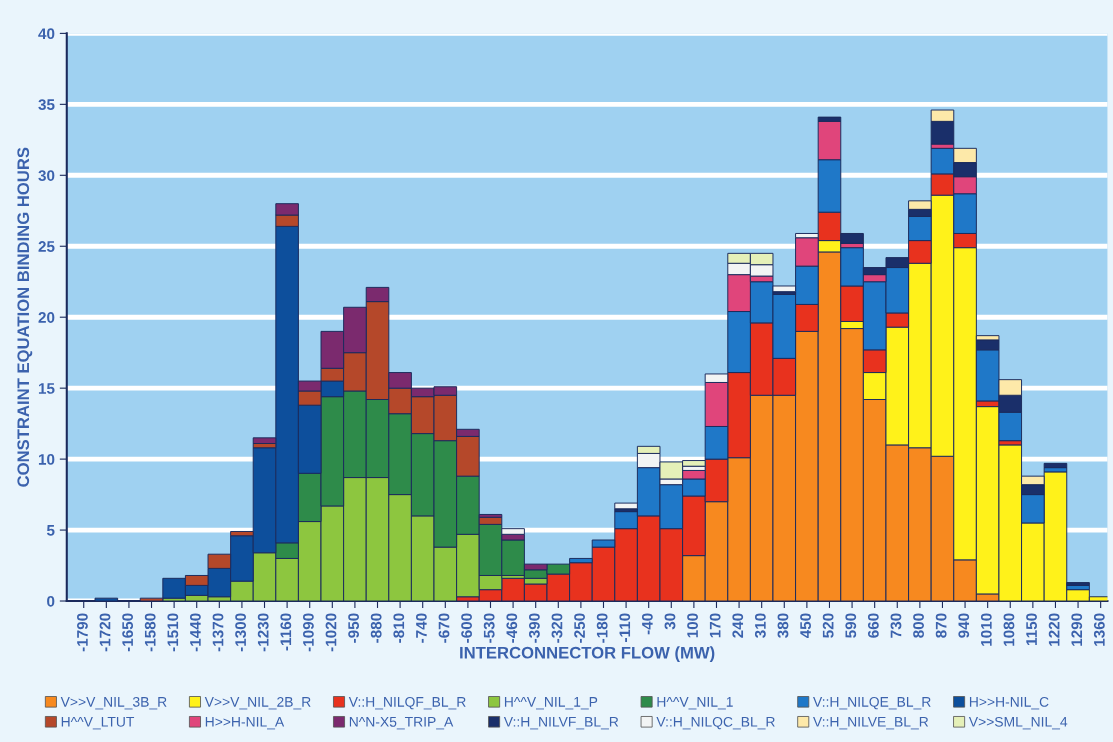  Describe the element at coordinates (873, 625) in the screenshot. I see `x-tick-label: 660` at that location.